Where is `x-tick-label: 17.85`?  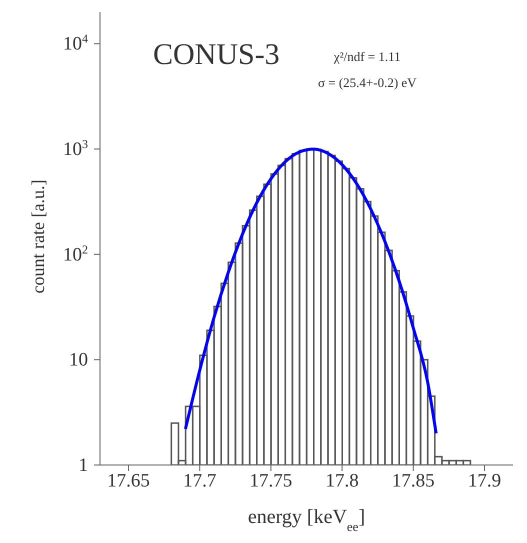
x-tick-label: 17.85 is located at coordinates (413, 481).